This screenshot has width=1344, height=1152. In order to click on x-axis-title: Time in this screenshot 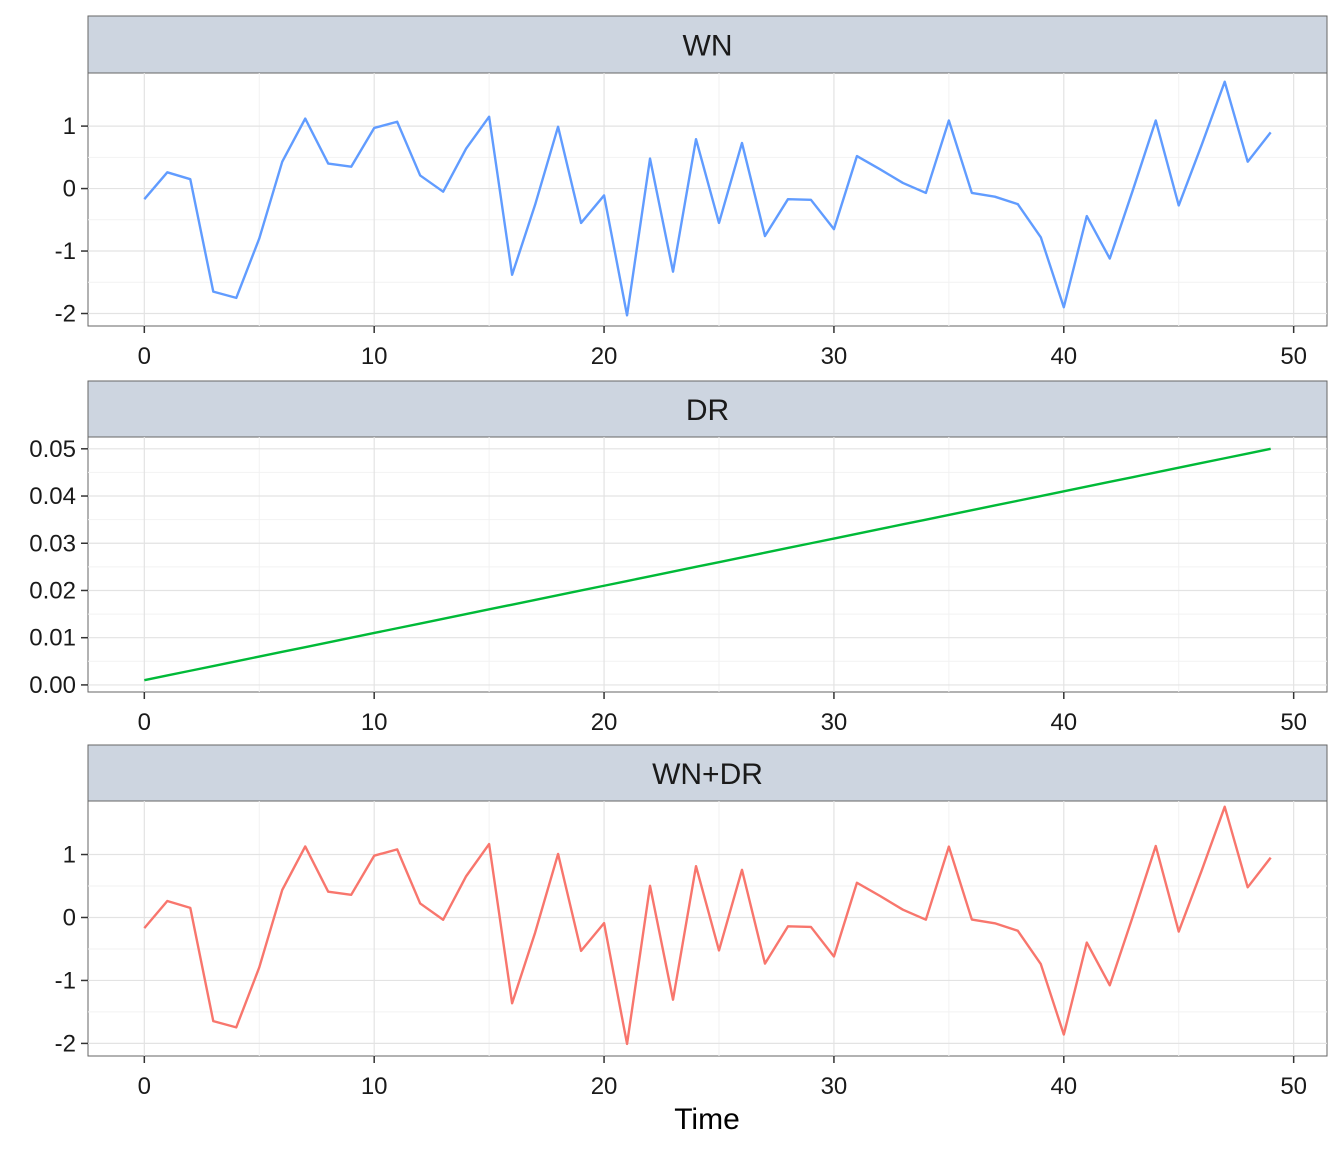, I will do `click(707, 1119)`.